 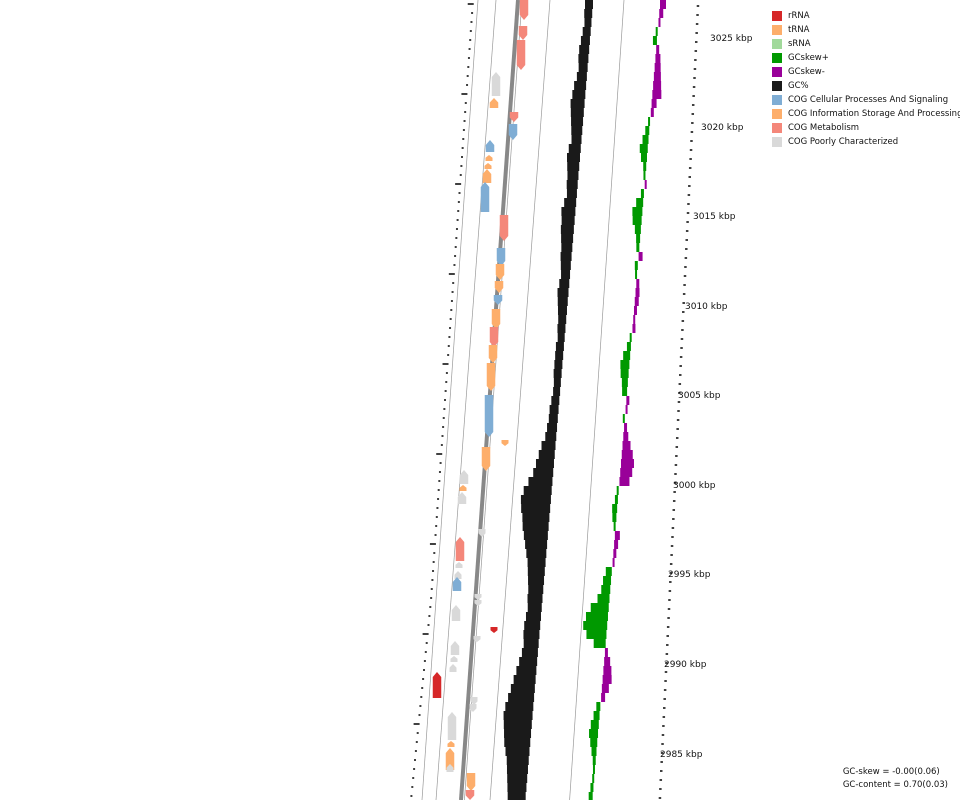 What do you see at coordinates (799, 44) in the screenshot?
I see `legend-label: sRNA` at bounding box center [799, 44].